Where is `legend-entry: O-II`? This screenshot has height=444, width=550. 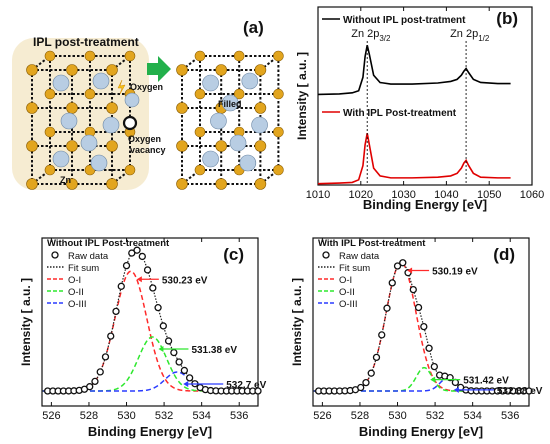
legend-entry: O-II is located at coordinates (76, 292).